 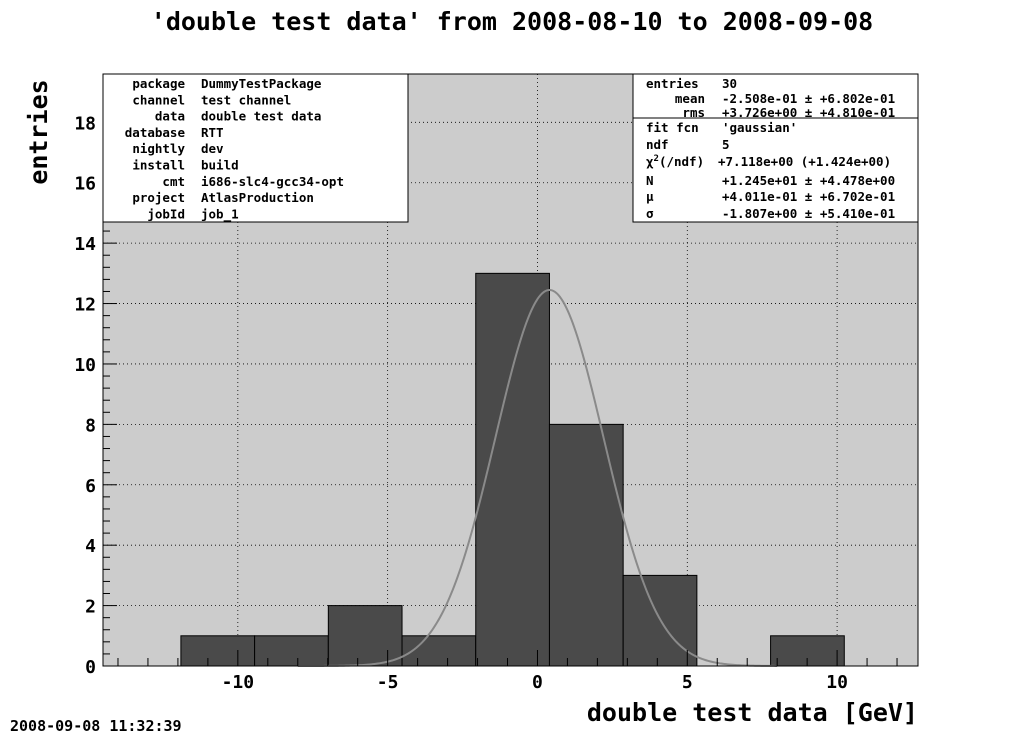 What do you see at coordinates (261, 116) in the screenshot?
I see `info-row-value: double test data` at bounding box center [261, 116].